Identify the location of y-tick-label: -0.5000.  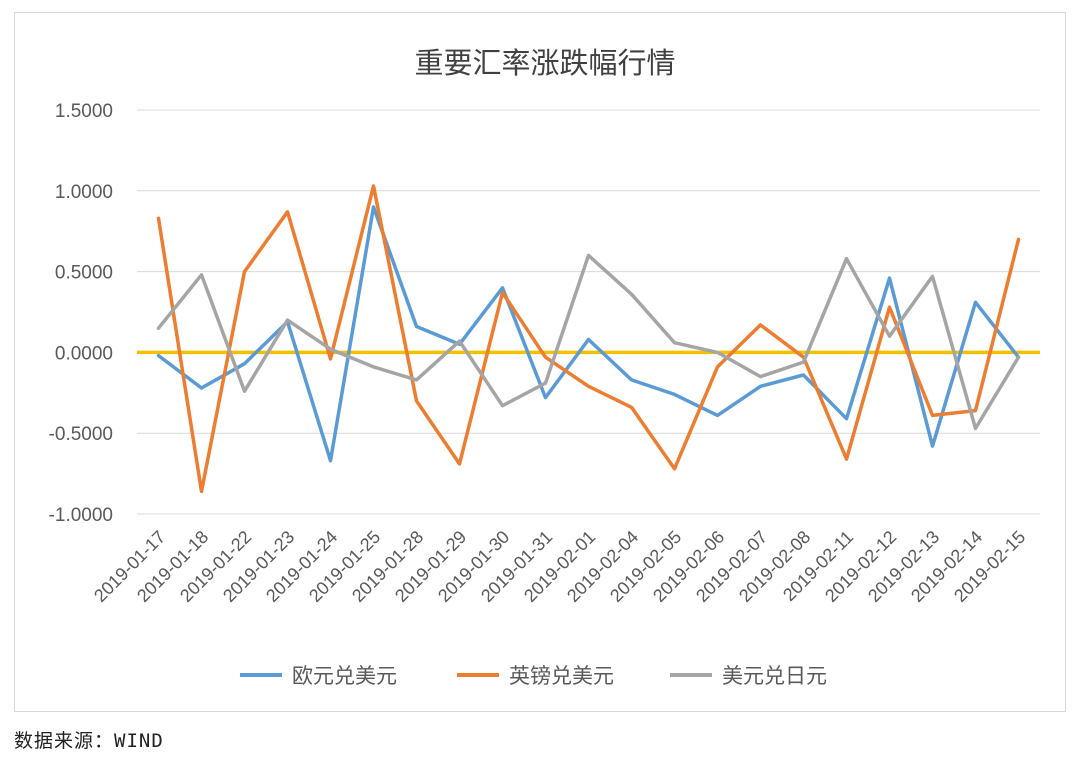
(81, 434).